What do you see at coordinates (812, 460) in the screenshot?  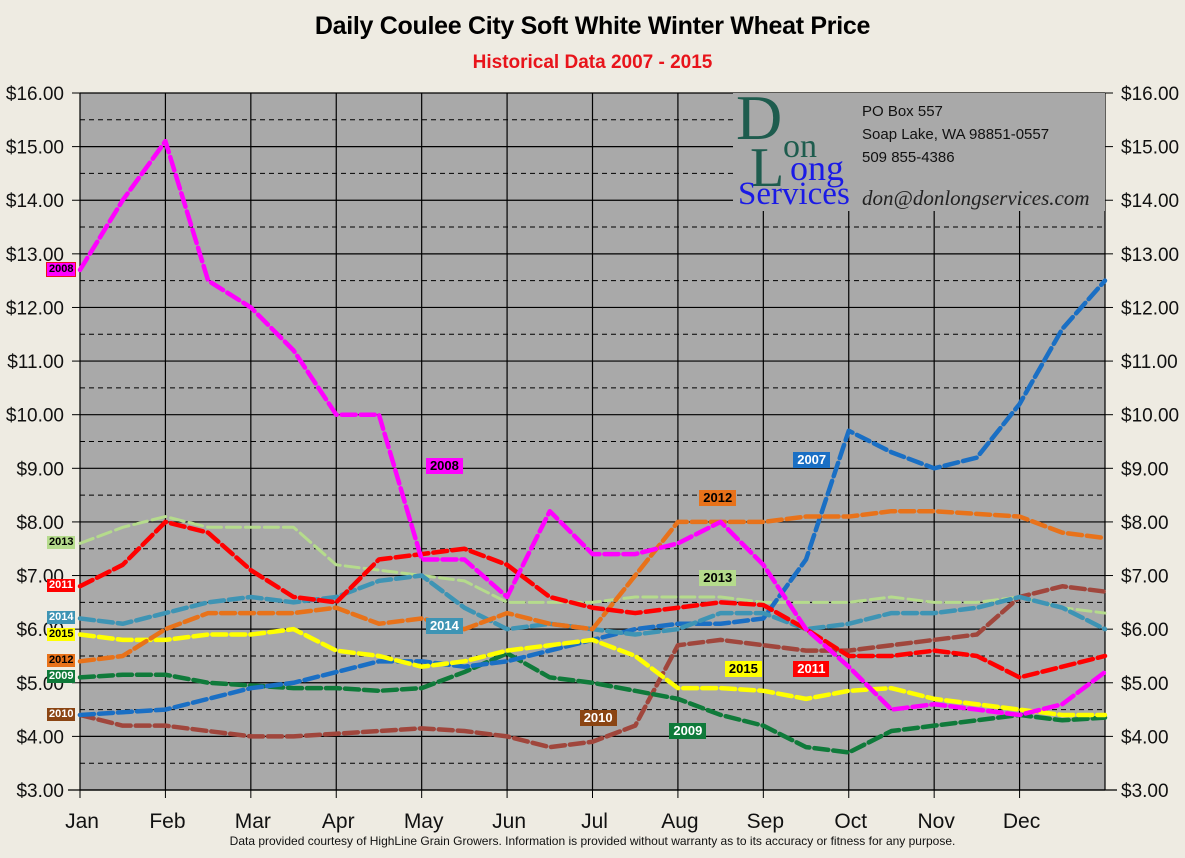 I see `inline-label-2007: 2007` at bounding box center [812, 460].